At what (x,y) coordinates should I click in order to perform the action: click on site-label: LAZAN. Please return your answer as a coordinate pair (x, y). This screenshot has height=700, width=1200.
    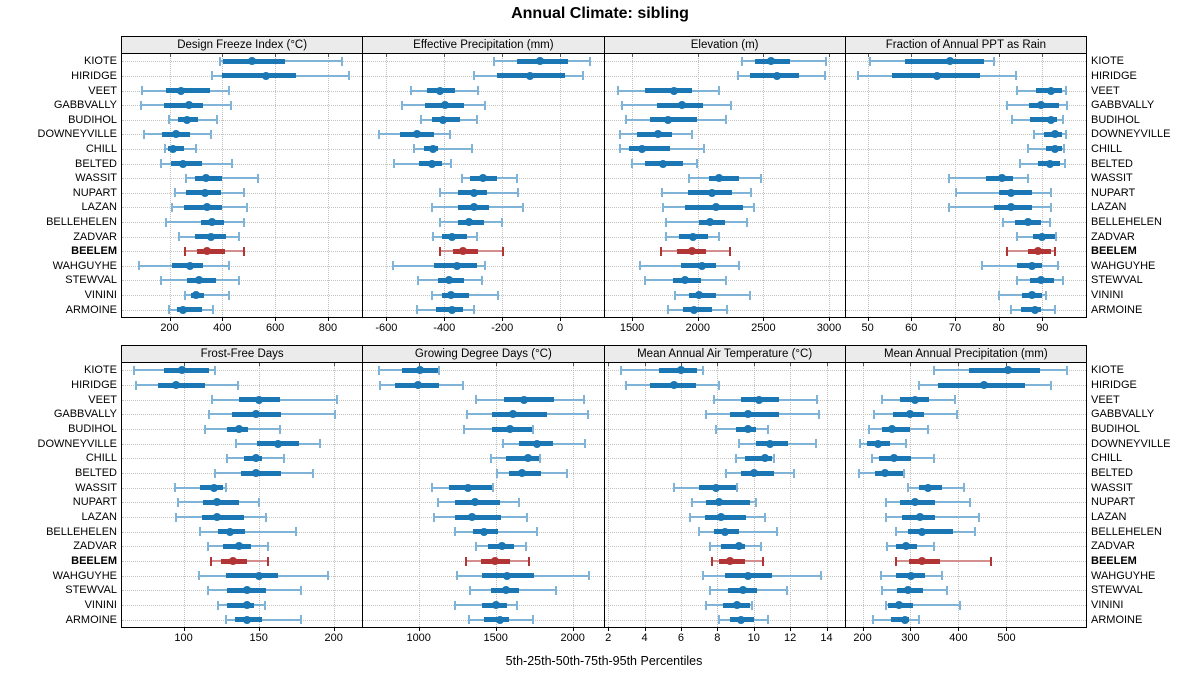
    Looking at the image, I should click on (99, 517).